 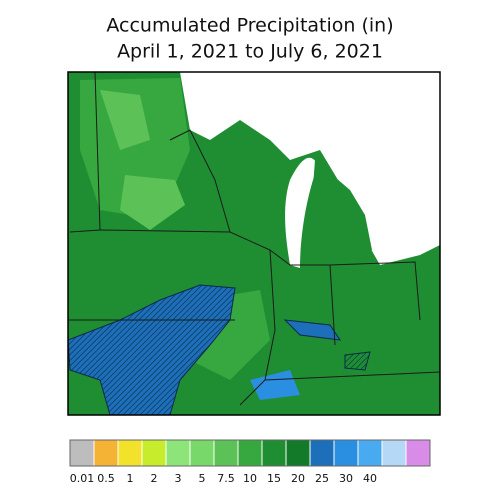 I want to click on title: Accumulated Precipitation (in), so click(x=249, y=26).